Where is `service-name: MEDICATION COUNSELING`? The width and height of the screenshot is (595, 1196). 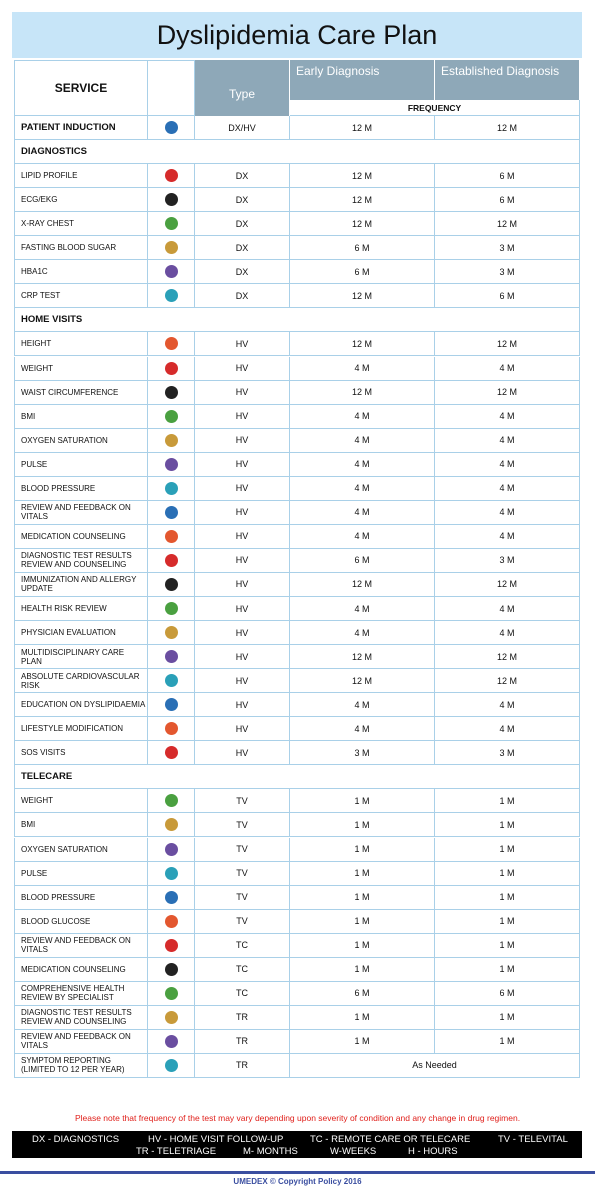 service-name: MEDICATION COUNSELING is located at coordinates (81, 969).